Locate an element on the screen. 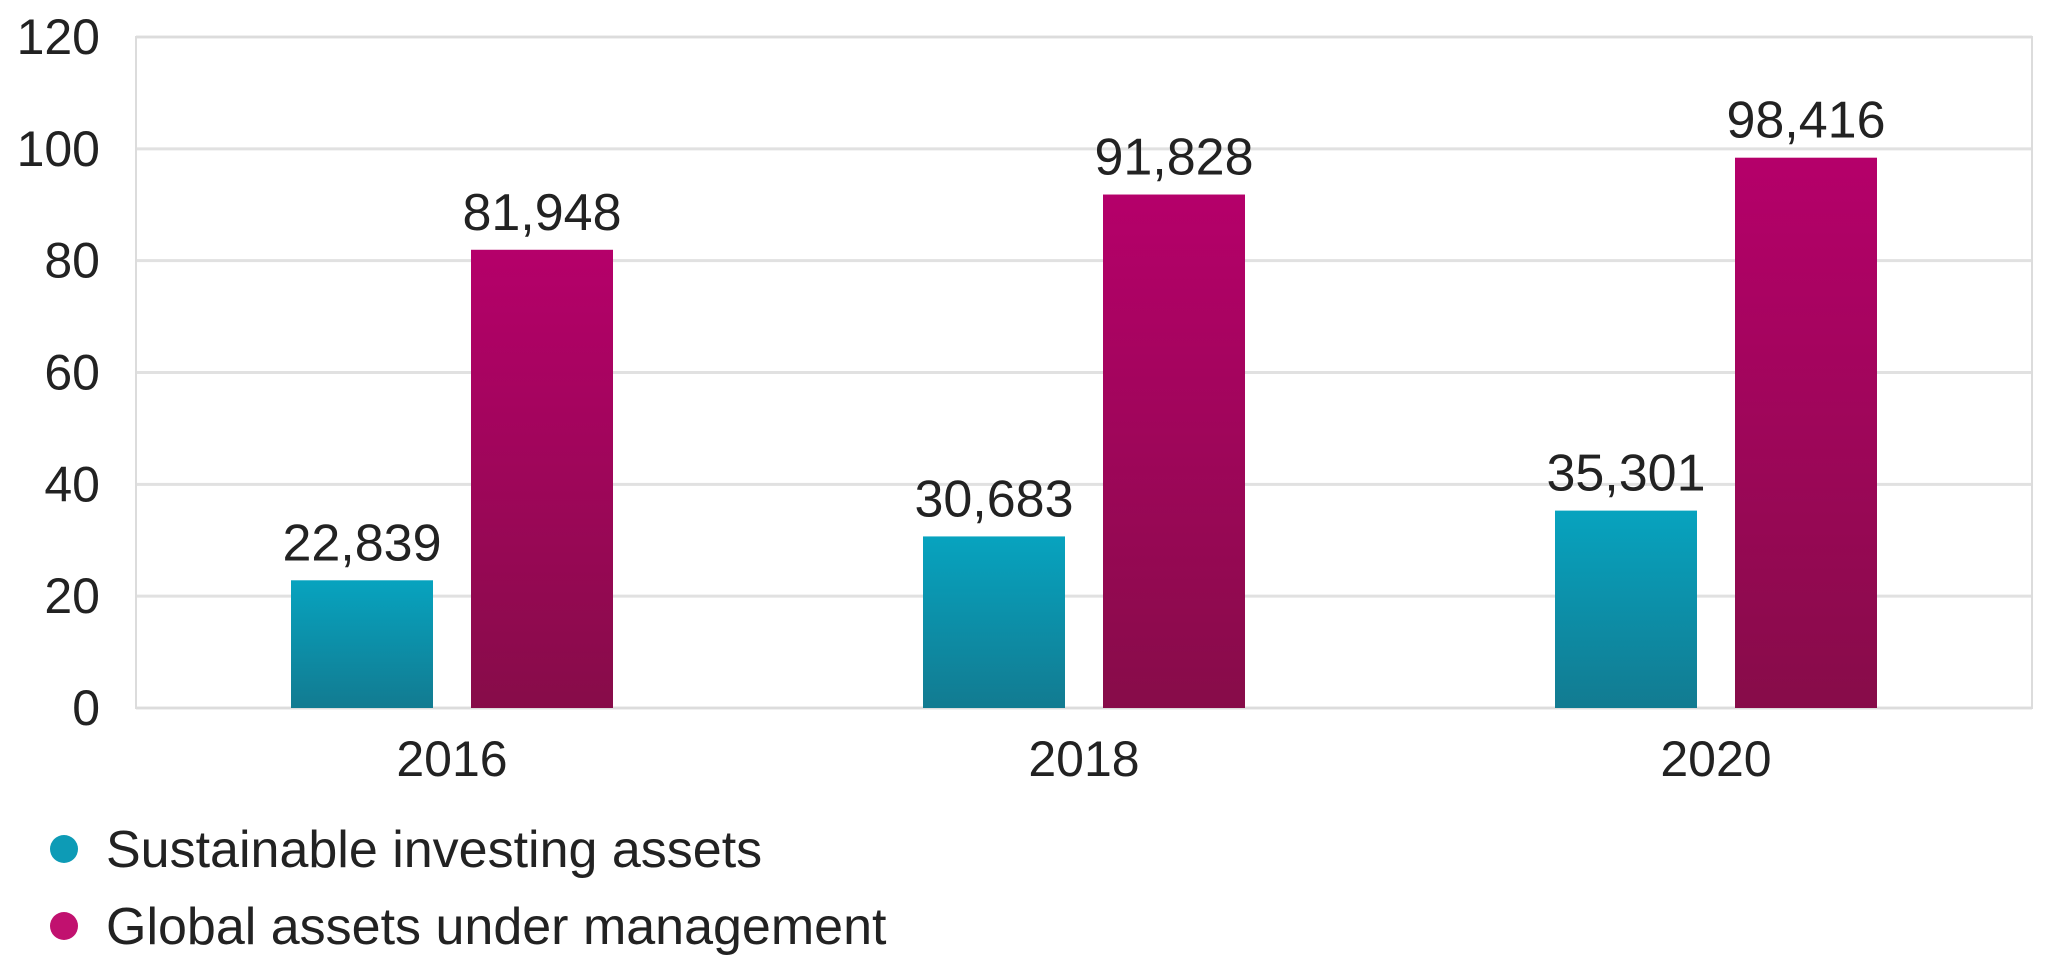 The height and width of the screenshot is (968, 2048). y-tick-0: 0 is located at coordinates (86, 708).